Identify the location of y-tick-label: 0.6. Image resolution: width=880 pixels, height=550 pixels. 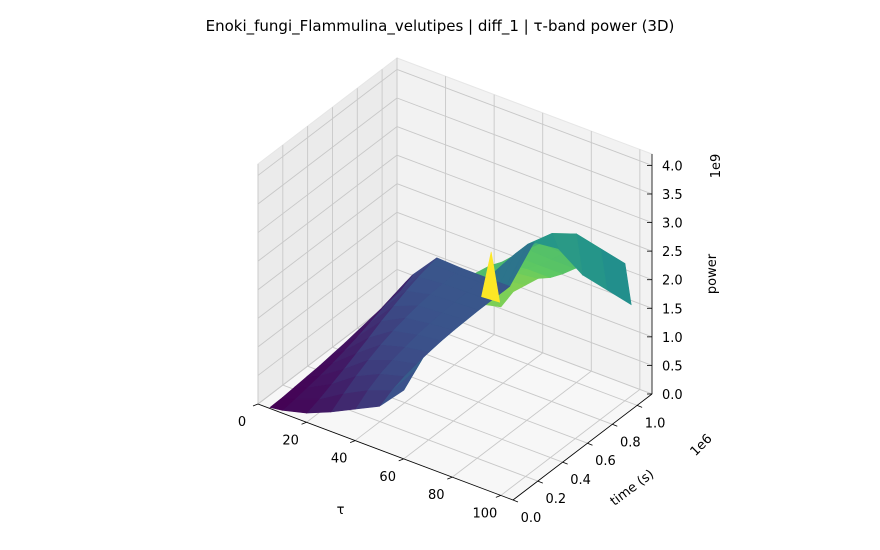
(605, 461).